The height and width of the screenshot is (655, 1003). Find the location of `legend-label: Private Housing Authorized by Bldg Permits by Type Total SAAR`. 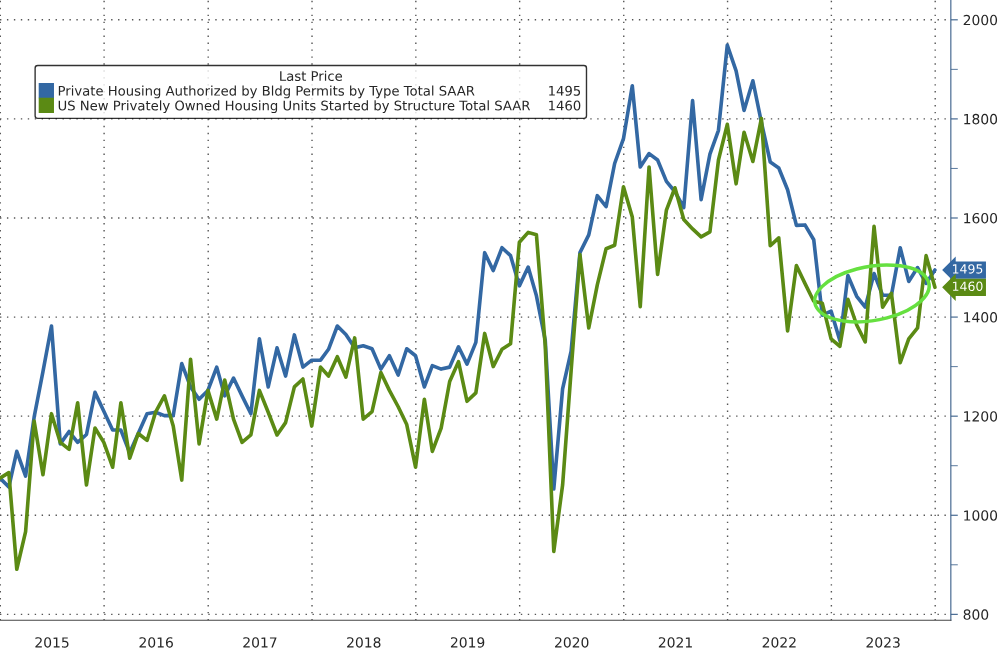

legend-label: Private Housing Authorized by Bldg Permits by Type Total SAAR is located at coordinates (266, 92).